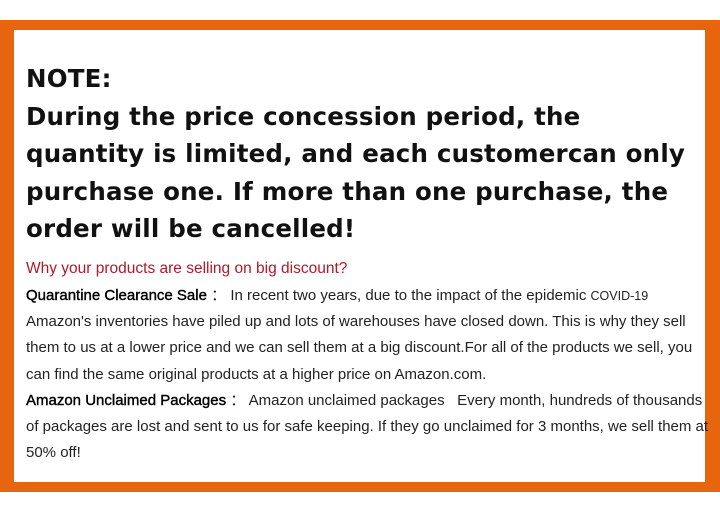 The image size is (720, 514). What do you see at coordinates (619, 296) in the screenshot?
I see `section-text-small: COVID-19` at bounding box center [619, 296].